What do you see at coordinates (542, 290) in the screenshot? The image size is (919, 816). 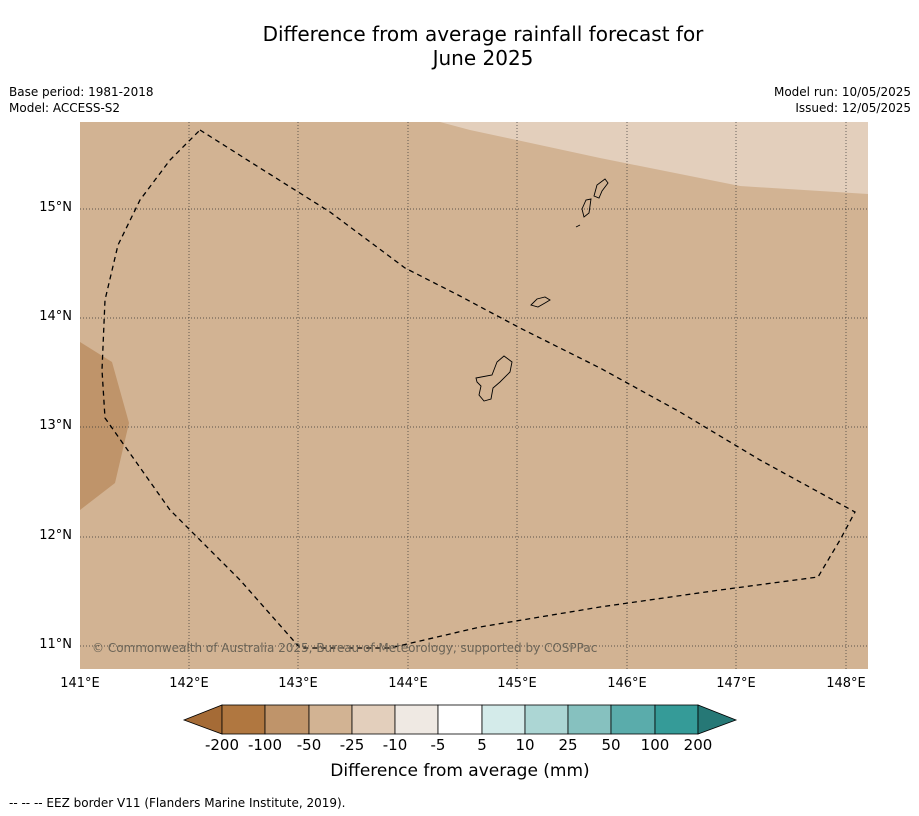 I see `islands` at bounding box center [542, 290].